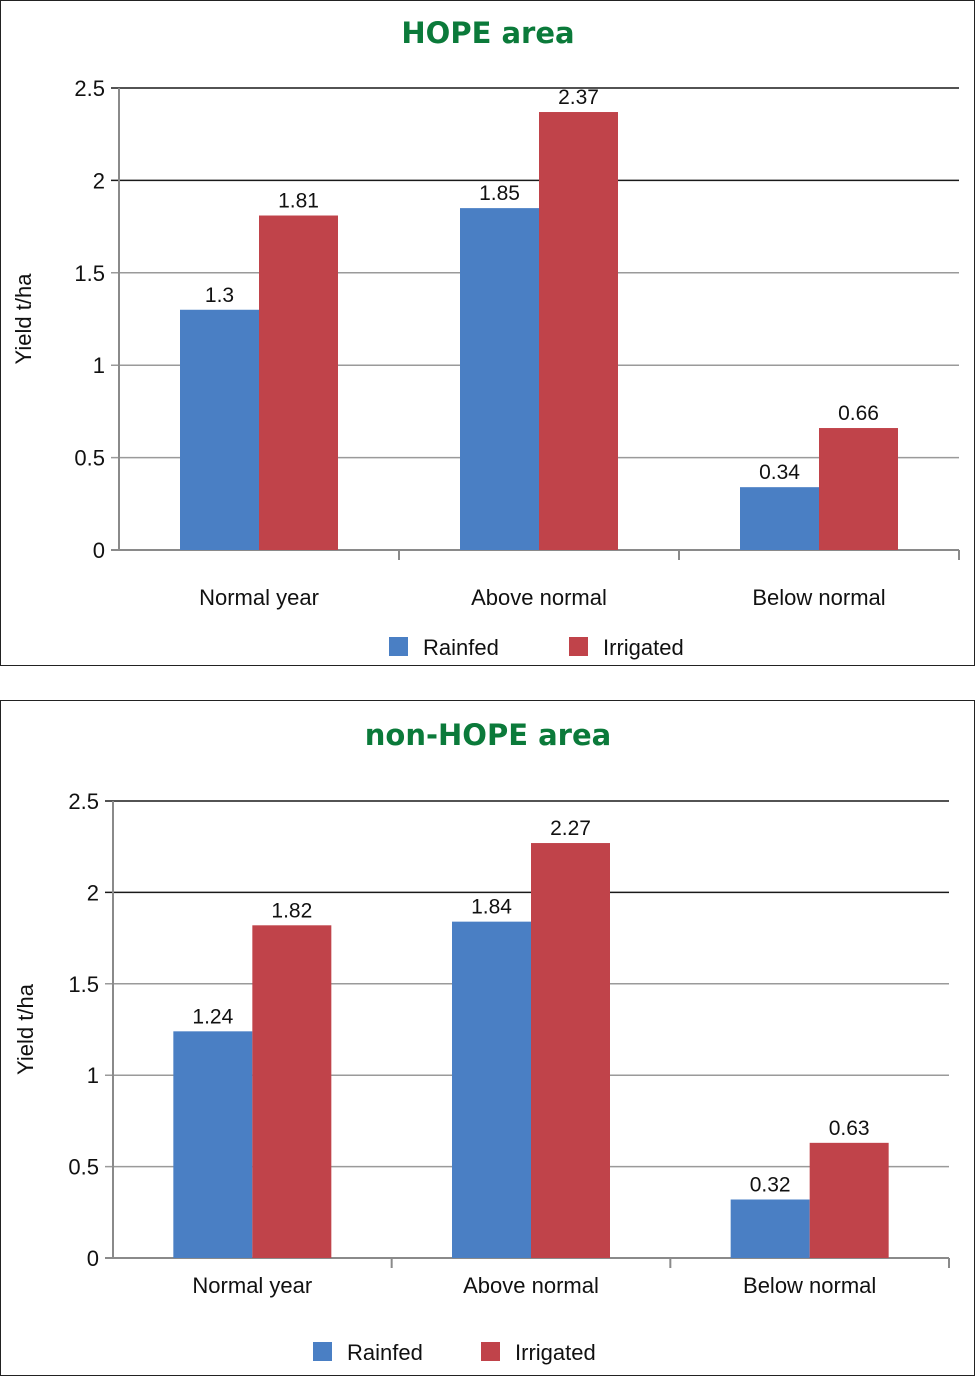 The width and height of the screenshot is (977, 1377). Describe the element at coordinates (849, 1128) in the screenshot. I see `data-label: 0.63` at that location.